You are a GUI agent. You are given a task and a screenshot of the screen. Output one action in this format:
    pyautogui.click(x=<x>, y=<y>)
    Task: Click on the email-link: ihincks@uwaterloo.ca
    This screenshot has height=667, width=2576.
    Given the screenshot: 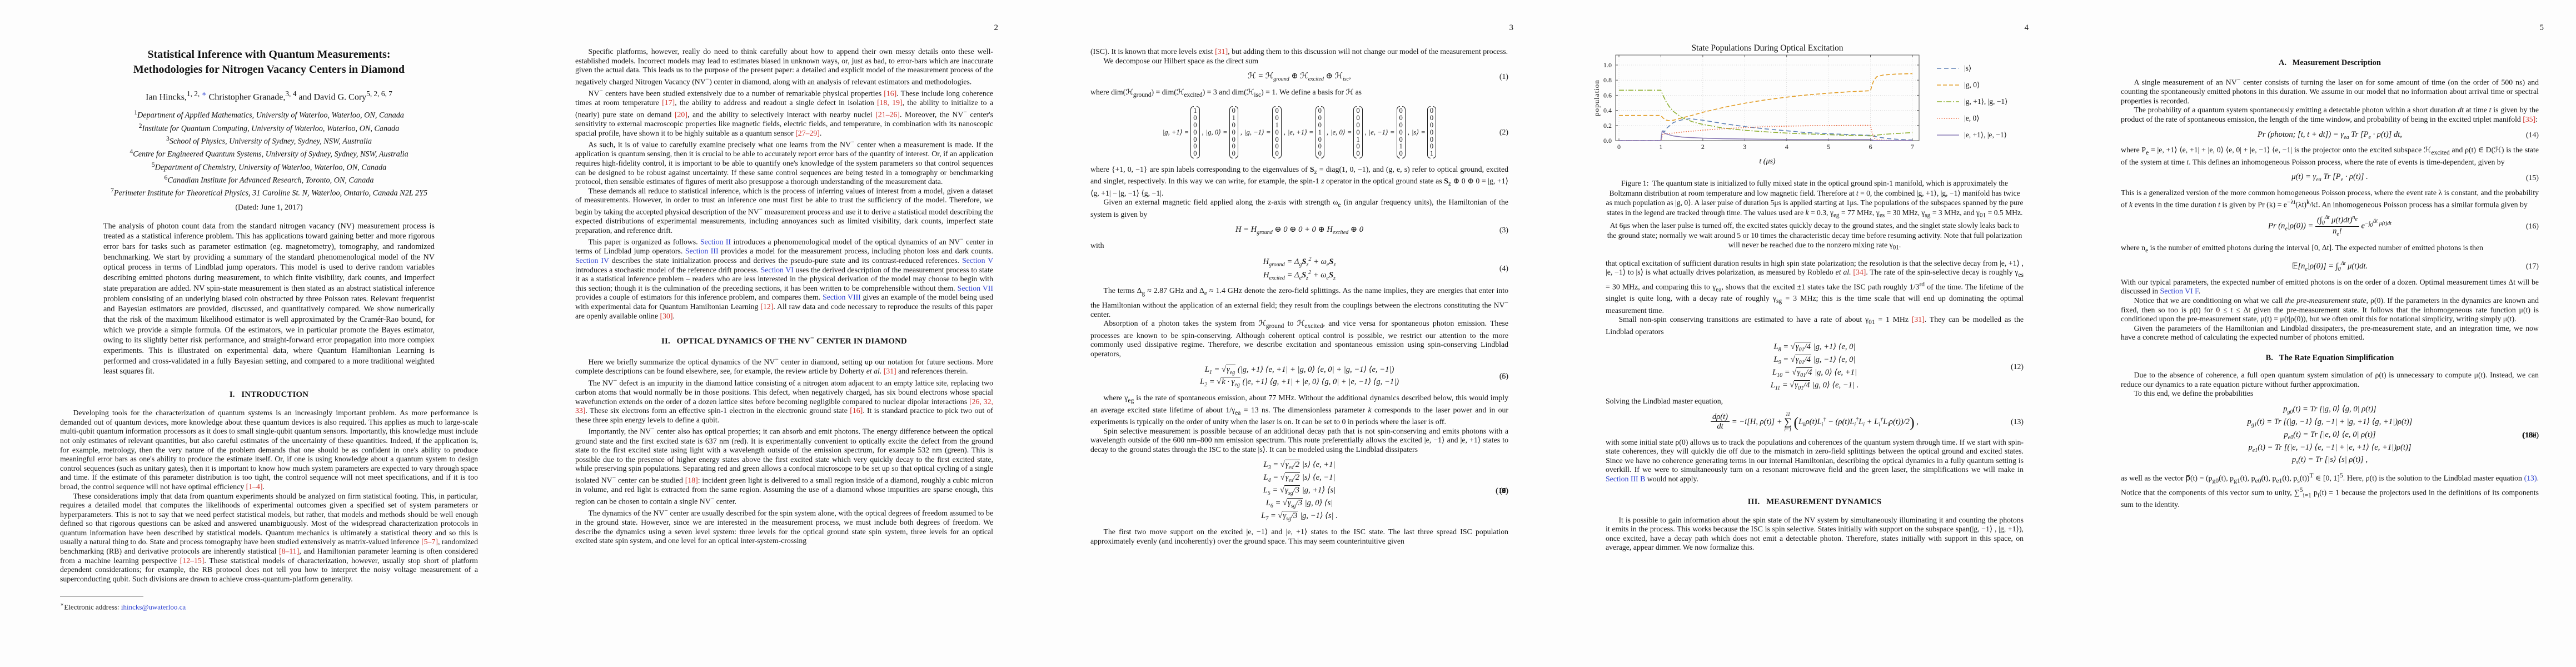 What is the action you would take?
    pyautogui.click(x=153, y=607)
    